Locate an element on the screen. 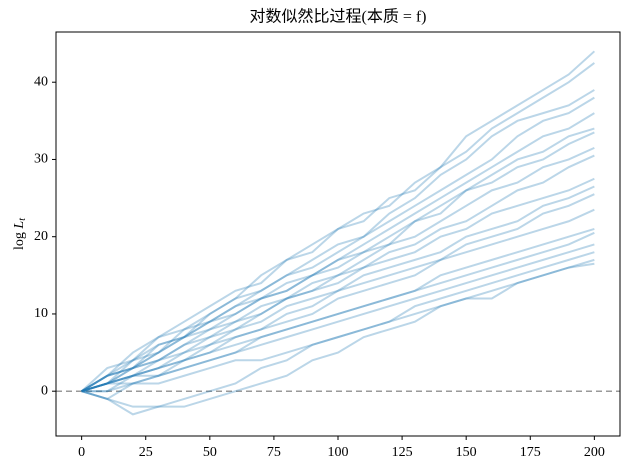 The height and width of the screenshot is (475, 630). x-tick-label: 25 is located at coordinates (146, 452).